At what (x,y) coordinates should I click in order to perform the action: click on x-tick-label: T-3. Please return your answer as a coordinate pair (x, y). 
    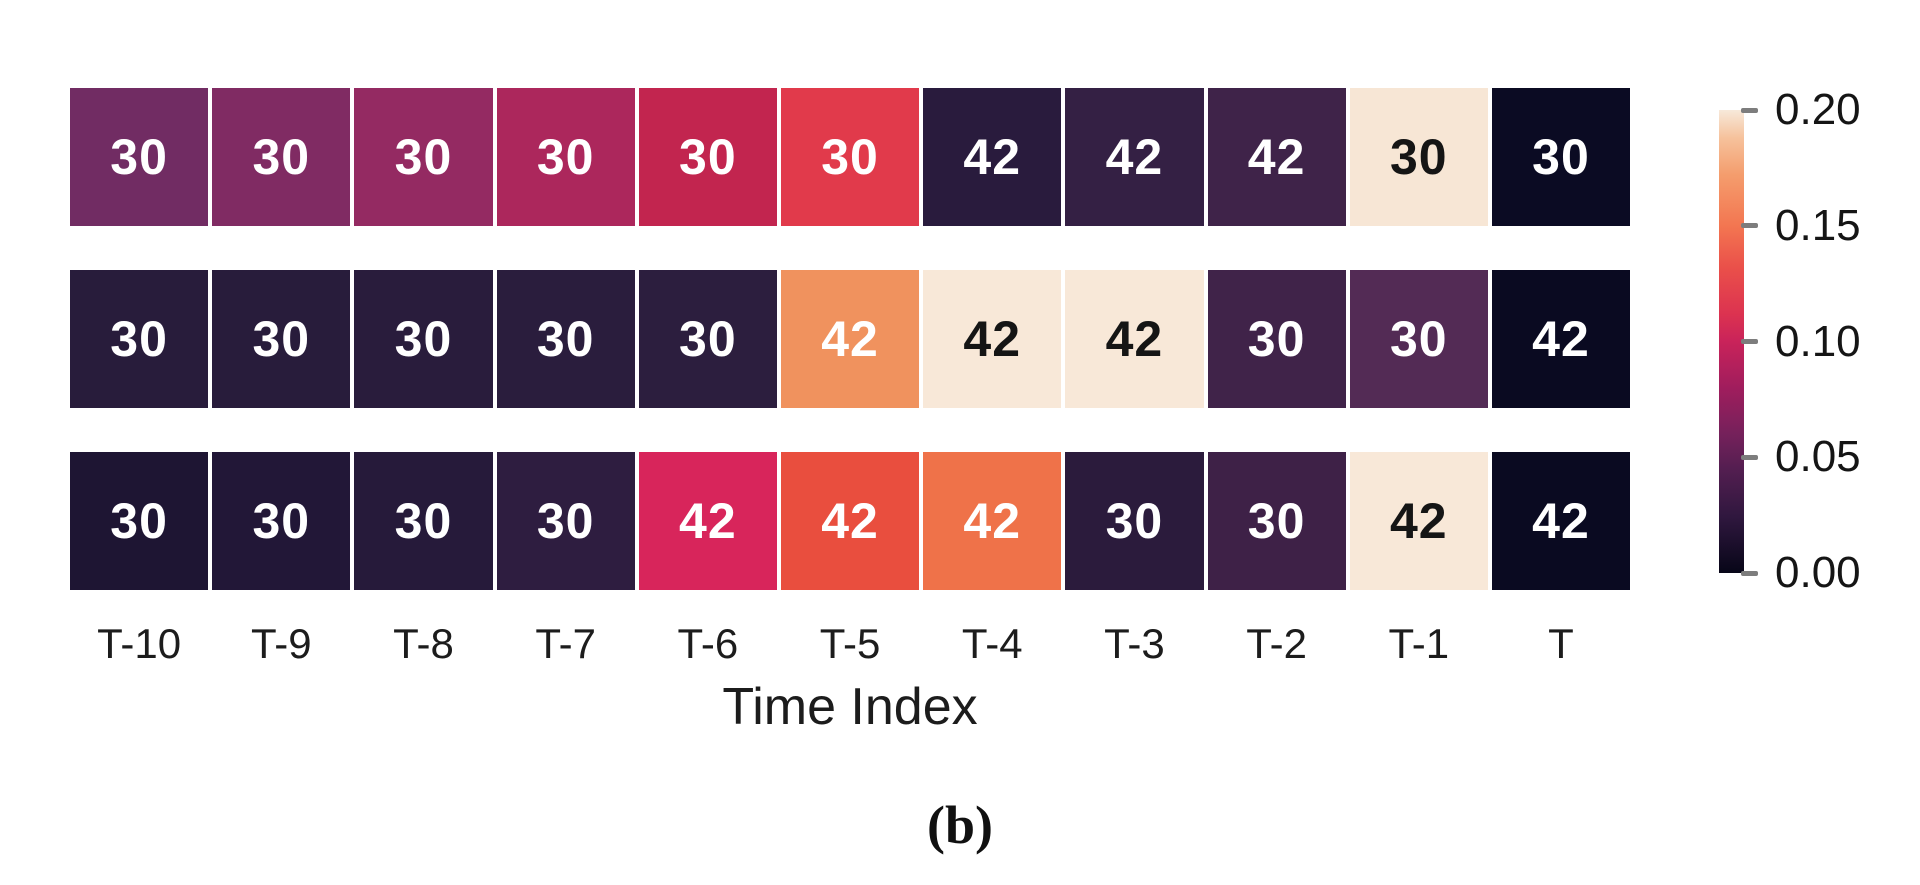
    Looking at the image, I should click on (1134, 643).